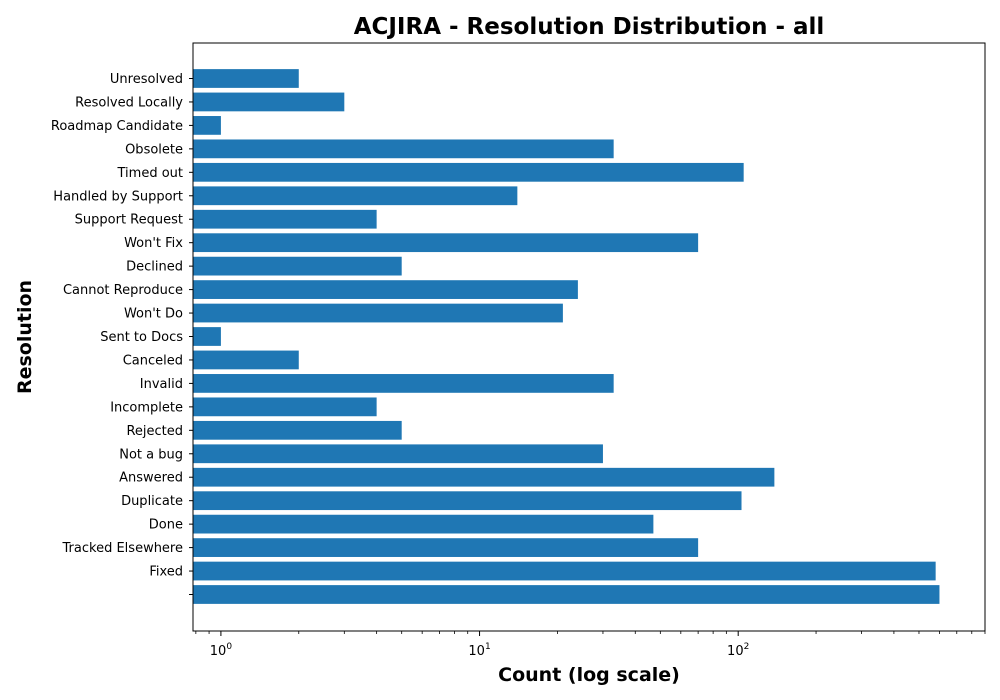  I want to click on bar-canceled, so click(246, 360).